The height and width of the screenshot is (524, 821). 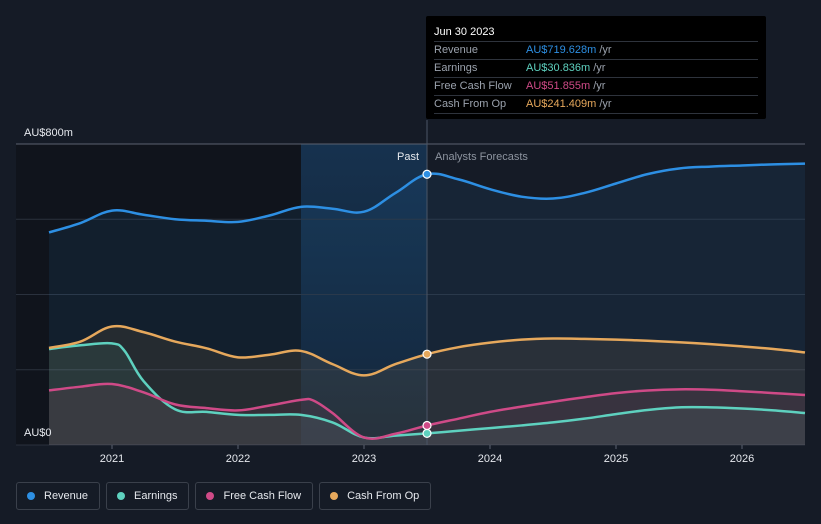 I want to click on tooltip-value: AU$241.409m, so click(x=561, y=104).